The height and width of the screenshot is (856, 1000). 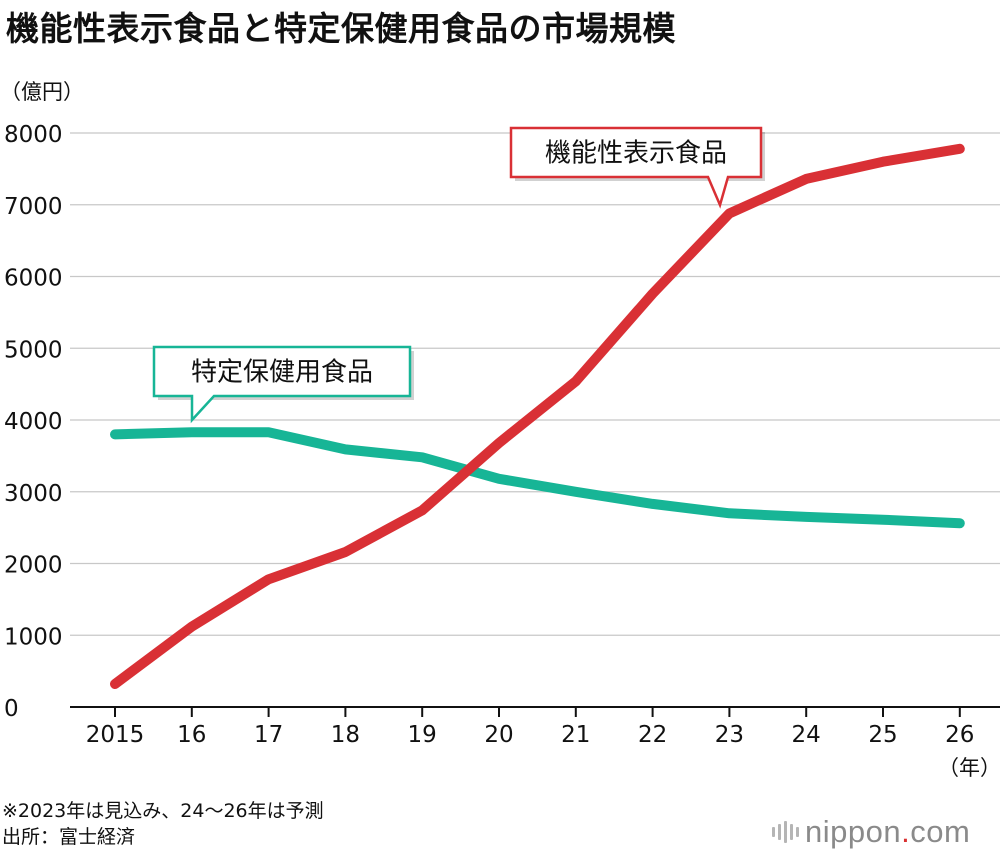 What do you see at coordinates (33, 279) in the screenshot?
I see `y-tick-label-6000: 6000` at bounding box center [33, 279].